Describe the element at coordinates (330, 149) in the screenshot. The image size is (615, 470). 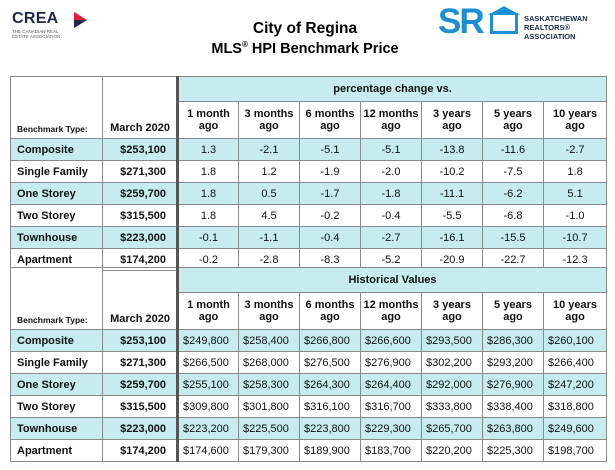
I see `pct-value-cell: -5.1` at that location.